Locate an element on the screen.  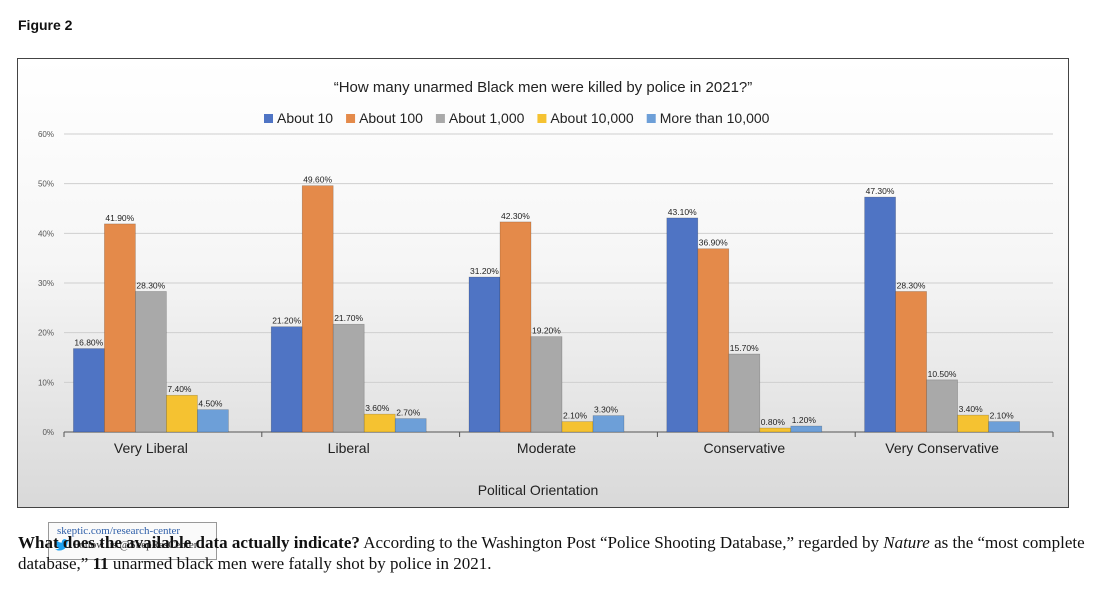
data-label: 21.70% is located at coordinates (348, 318).